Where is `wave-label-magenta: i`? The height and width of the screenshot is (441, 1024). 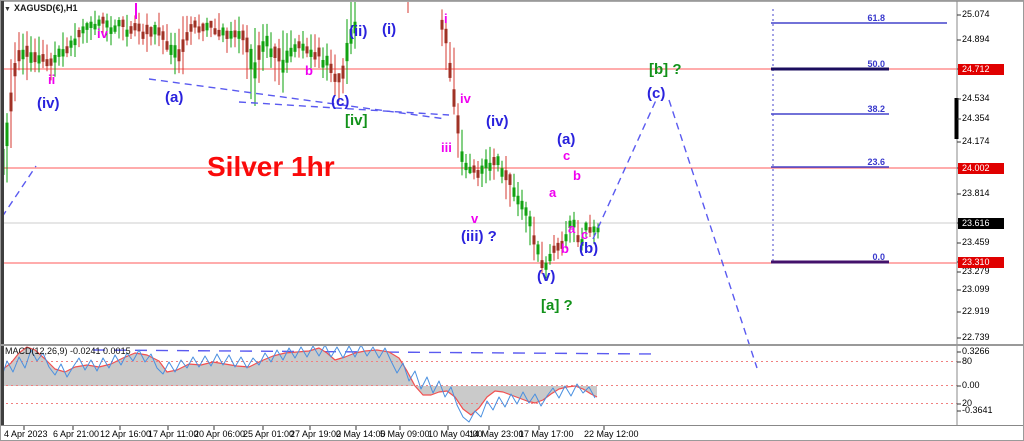 wave-label-magenta: i is located at coordinates (446, 18).